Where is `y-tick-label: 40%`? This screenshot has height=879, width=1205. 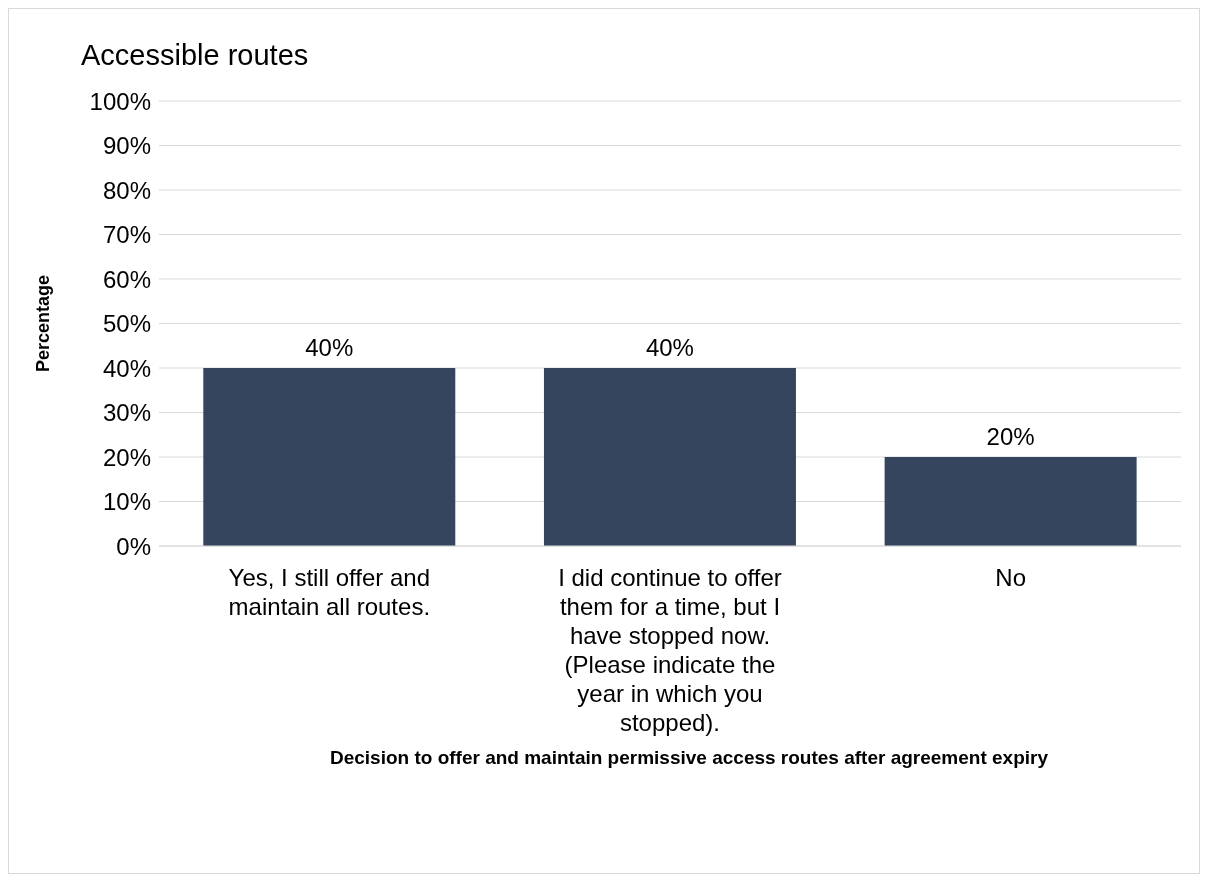 y-tick-label: 40% is located at coordinates (126, 368).